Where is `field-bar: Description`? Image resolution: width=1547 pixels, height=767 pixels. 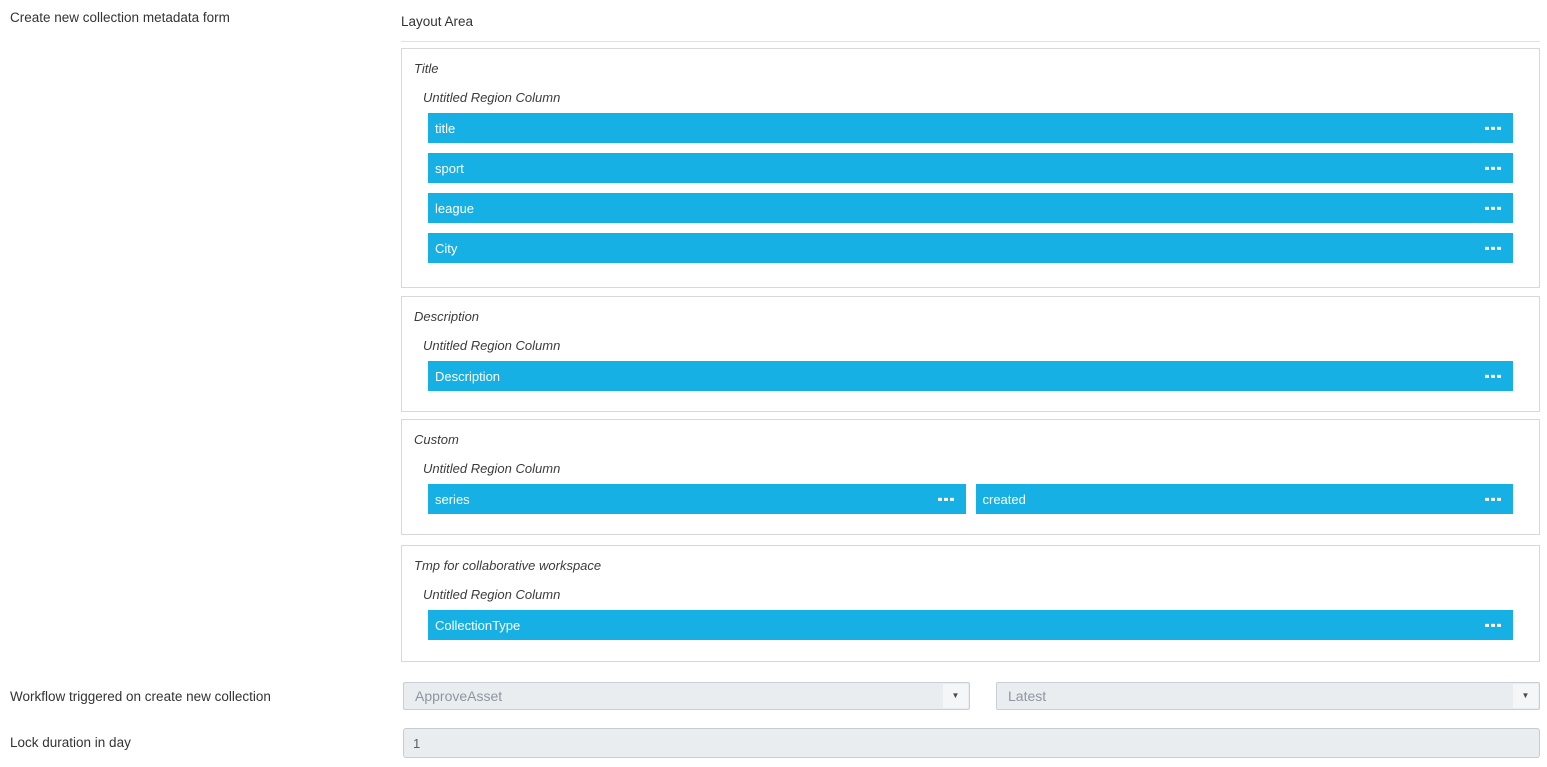
field-bar: Description is located at coordinates (970, 376).